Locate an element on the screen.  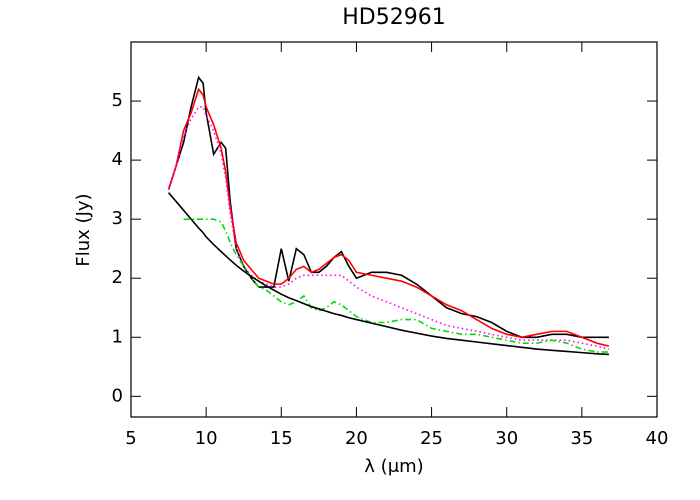
y-tick-label: 2 is located at coordinates (117, 277).